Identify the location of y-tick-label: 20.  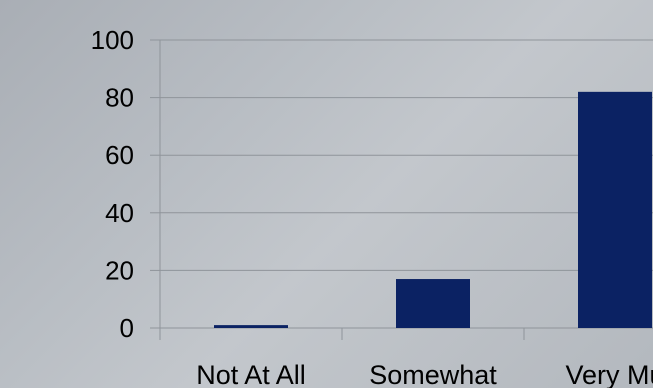
(119, 270).